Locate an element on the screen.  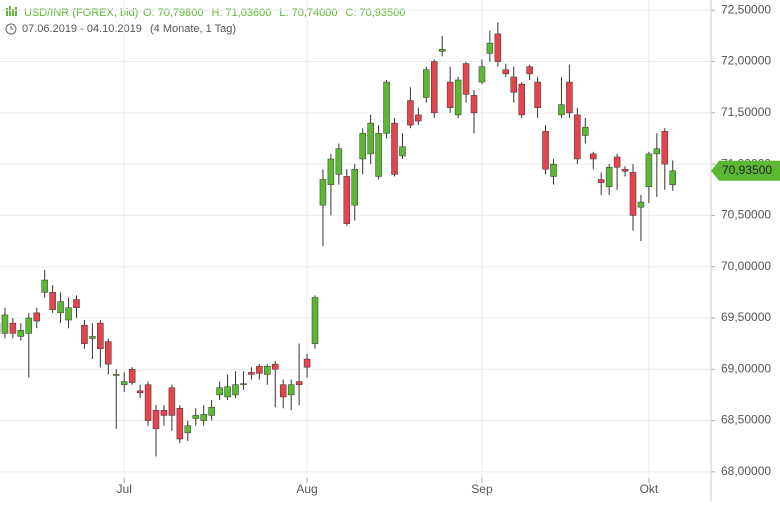
clock-icon is located at coordinates (11, 29).